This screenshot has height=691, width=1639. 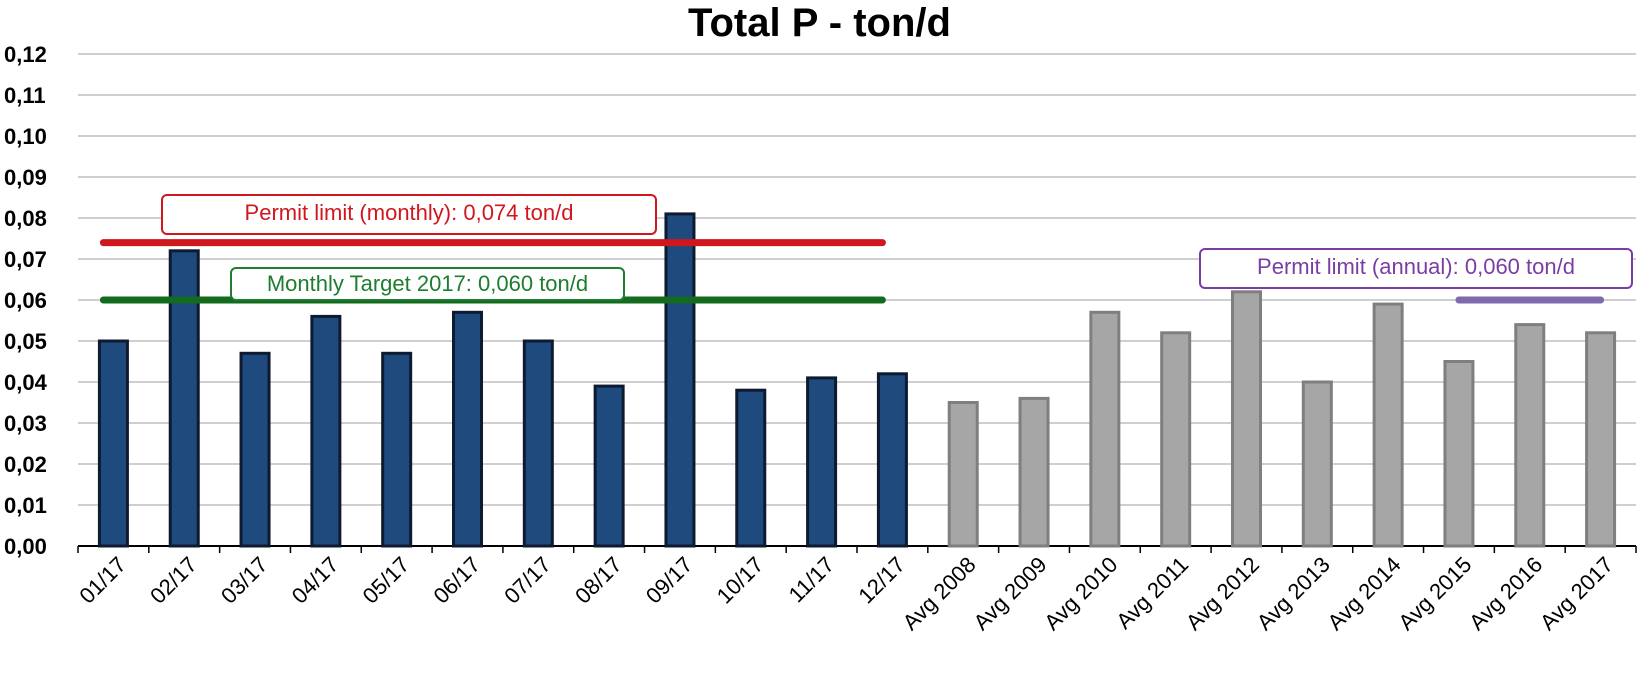 I want to click on x-tick-label: 12/17, so click(x=881, y=580).